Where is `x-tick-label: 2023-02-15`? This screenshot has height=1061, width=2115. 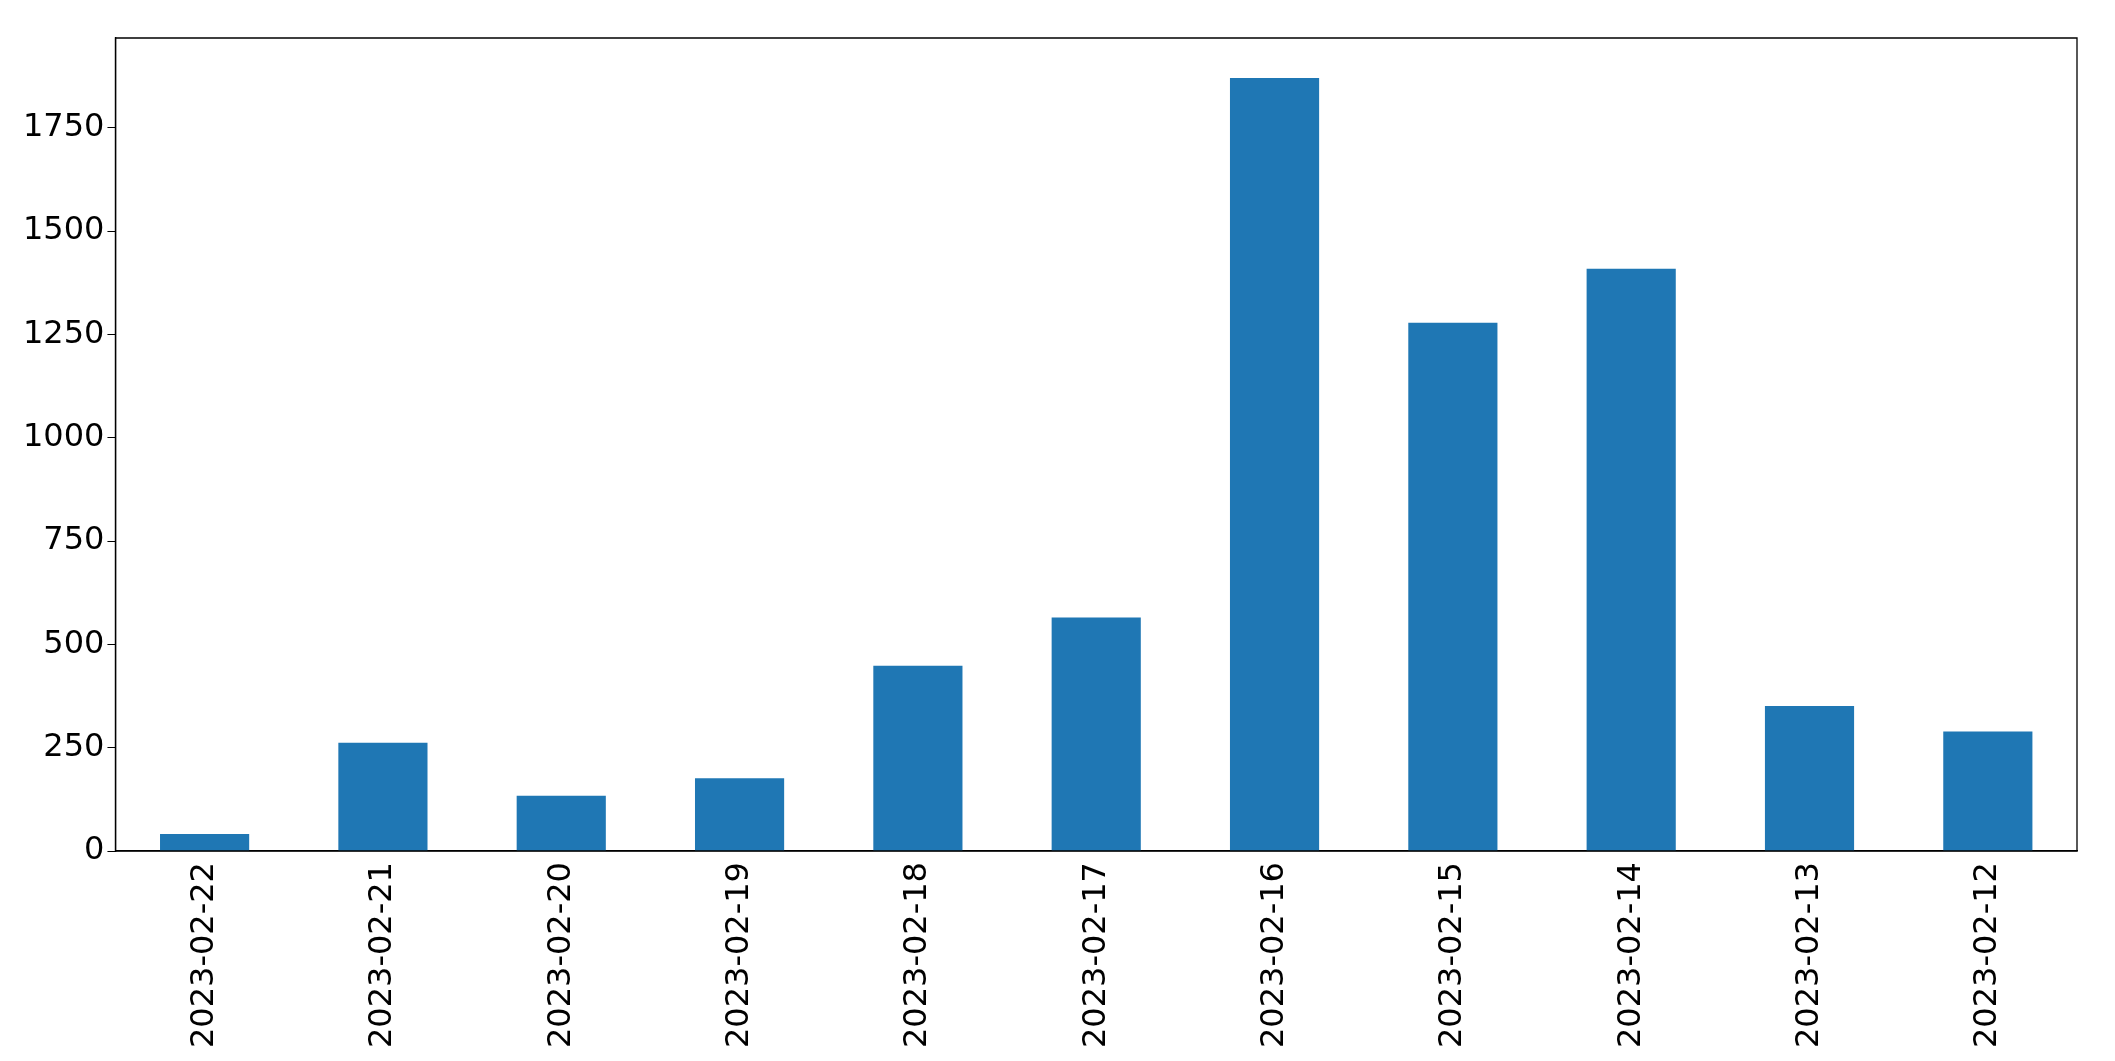
x-tick-label: 2023-02-15 is located at coordinates (1450, 955).